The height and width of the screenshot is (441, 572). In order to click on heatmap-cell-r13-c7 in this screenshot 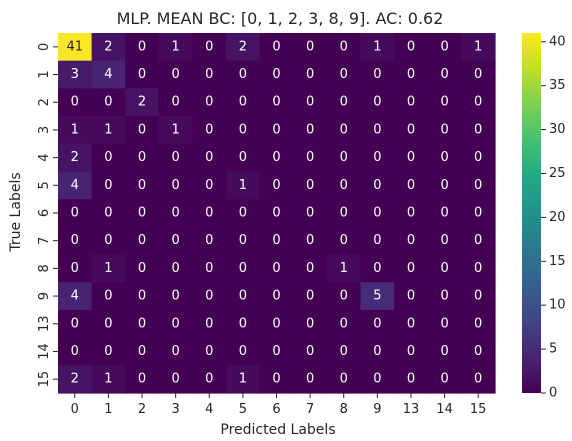, I will do `click(310, 324)`.